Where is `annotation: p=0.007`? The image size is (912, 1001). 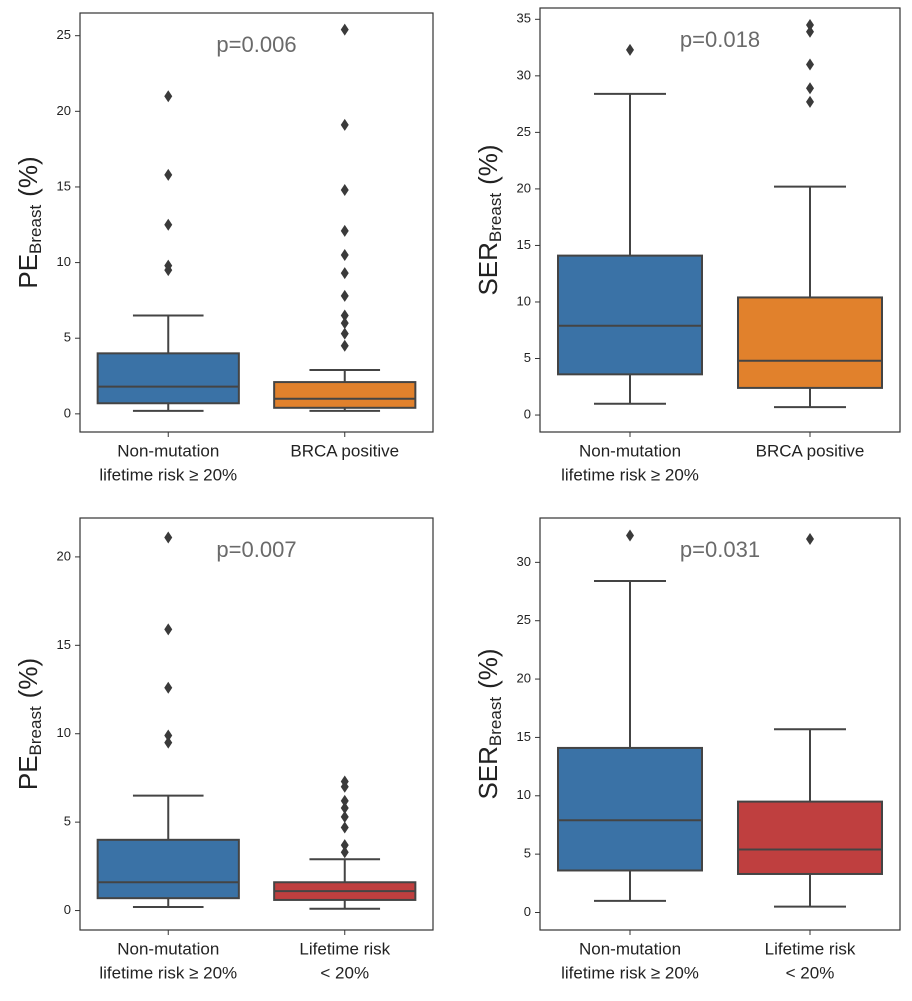 annotation: p=0.007 is located at coordinates (256, 549).